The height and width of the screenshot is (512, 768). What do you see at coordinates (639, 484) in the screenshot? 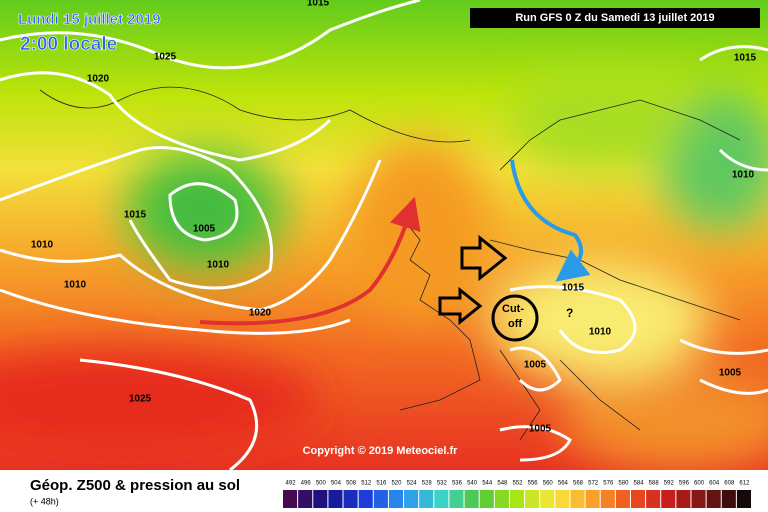
I see `scale-label: 584` at bounding box center [639, 484].